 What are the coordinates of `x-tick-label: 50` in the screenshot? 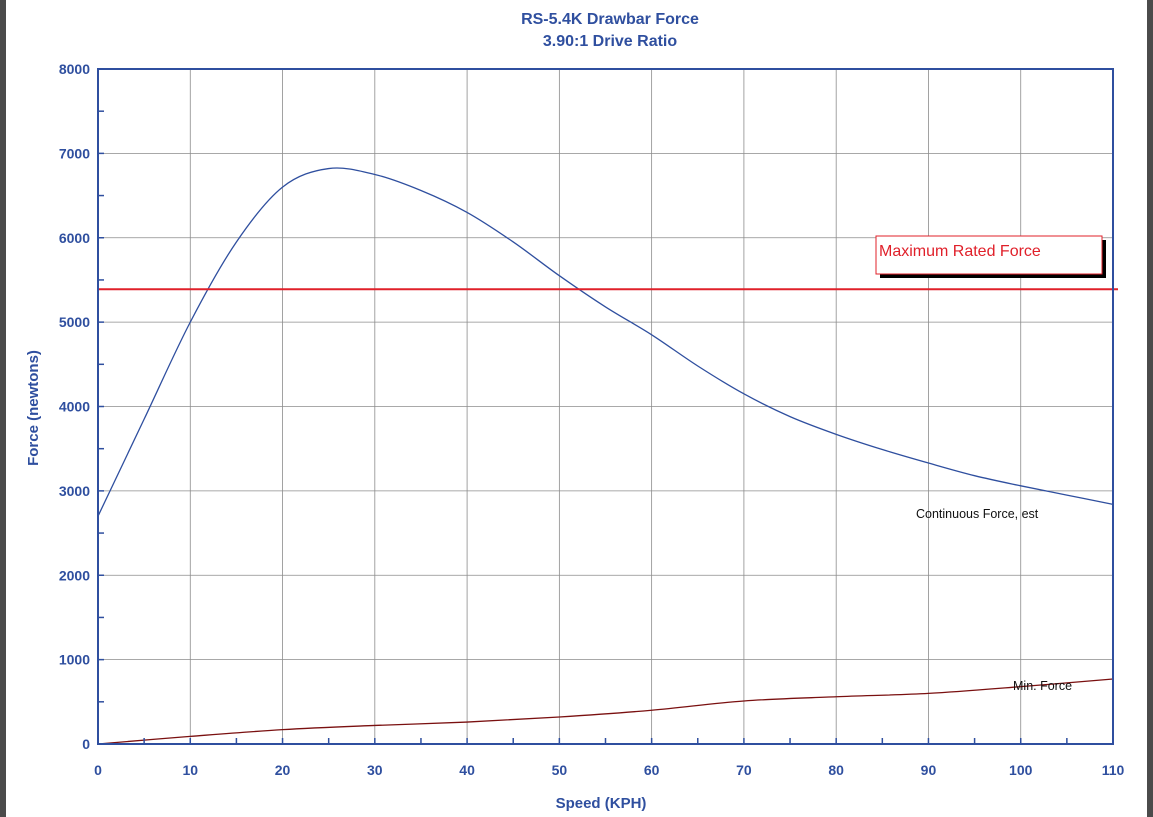 It's located at (560, 770).